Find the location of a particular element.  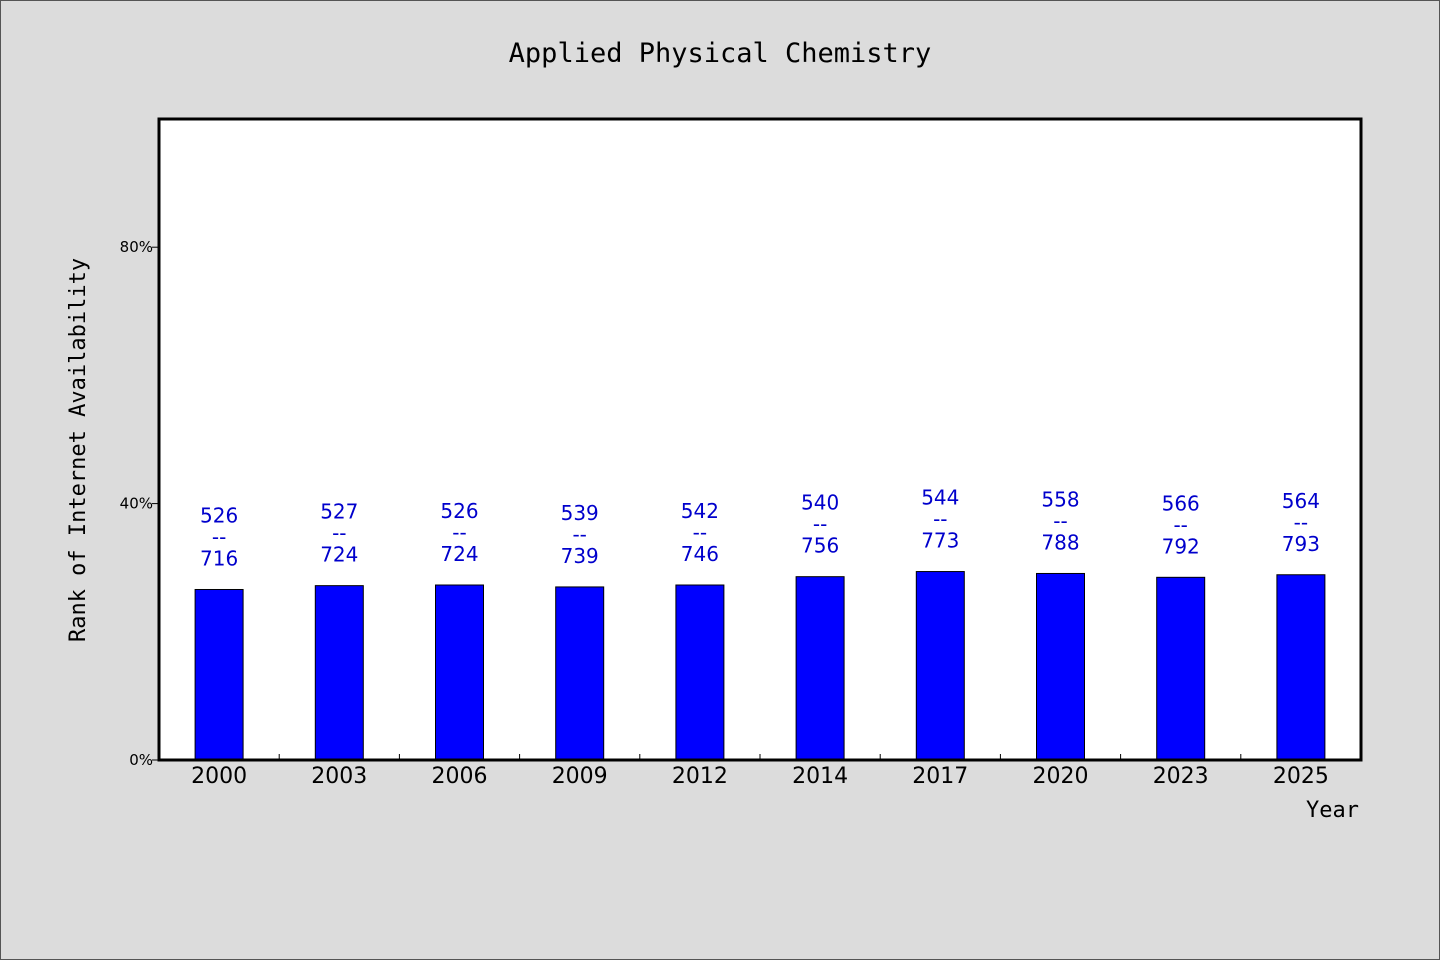

bar-2014 is located at coordinates (820, 668).